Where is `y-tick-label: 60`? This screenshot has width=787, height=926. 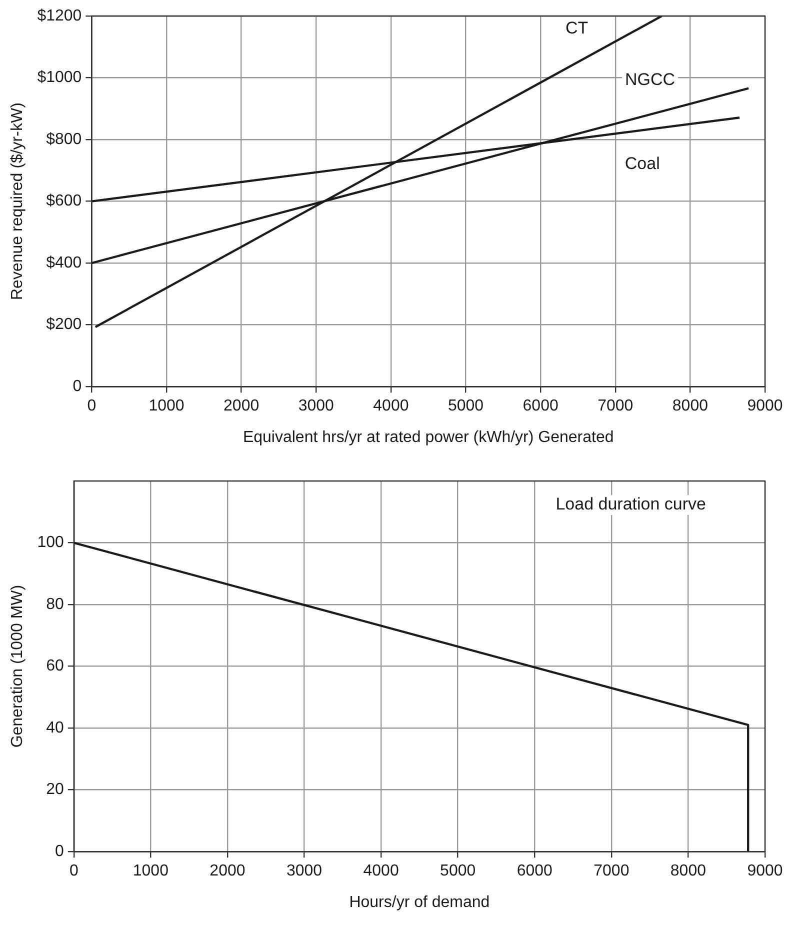
y-tick-label: 60 is located at coordinates (55, 666).